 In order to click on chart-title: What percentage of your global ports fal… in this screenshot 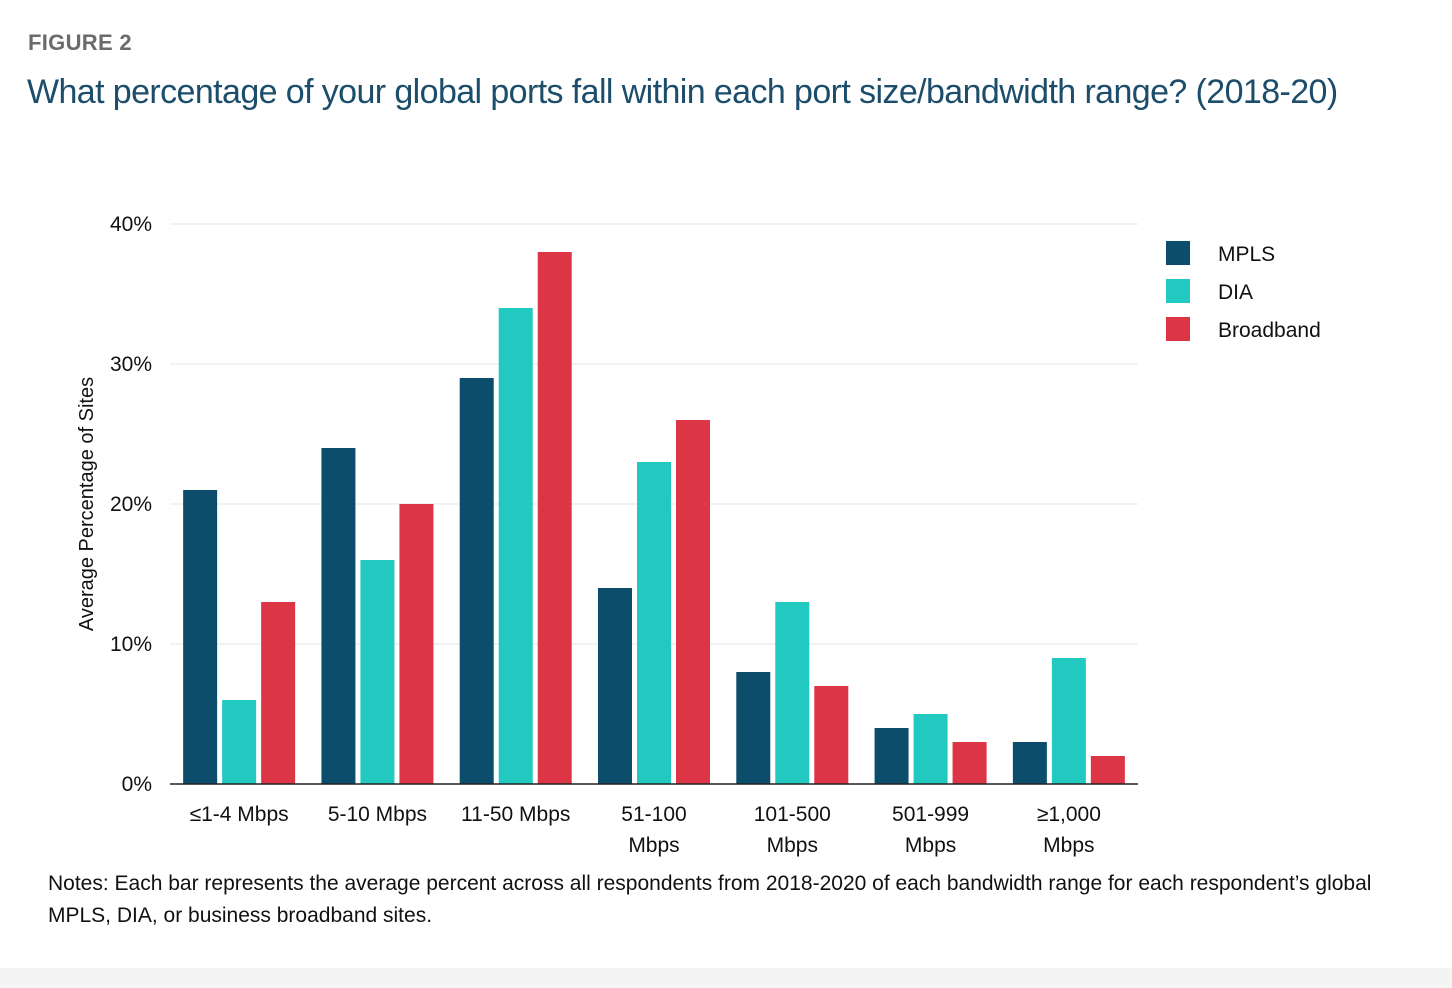, I will do `click(682, 92)`.